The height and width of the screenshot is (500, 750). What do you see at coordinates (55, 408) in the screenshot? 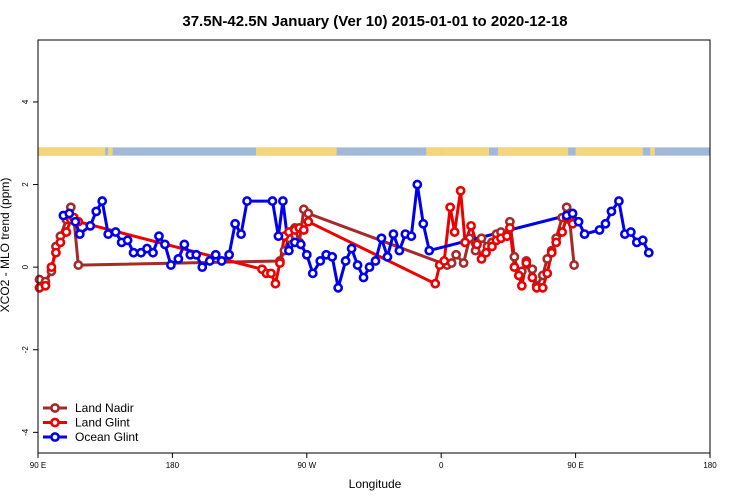
I see `legend-marker-land-nadir` at bounding box center [55, 408].